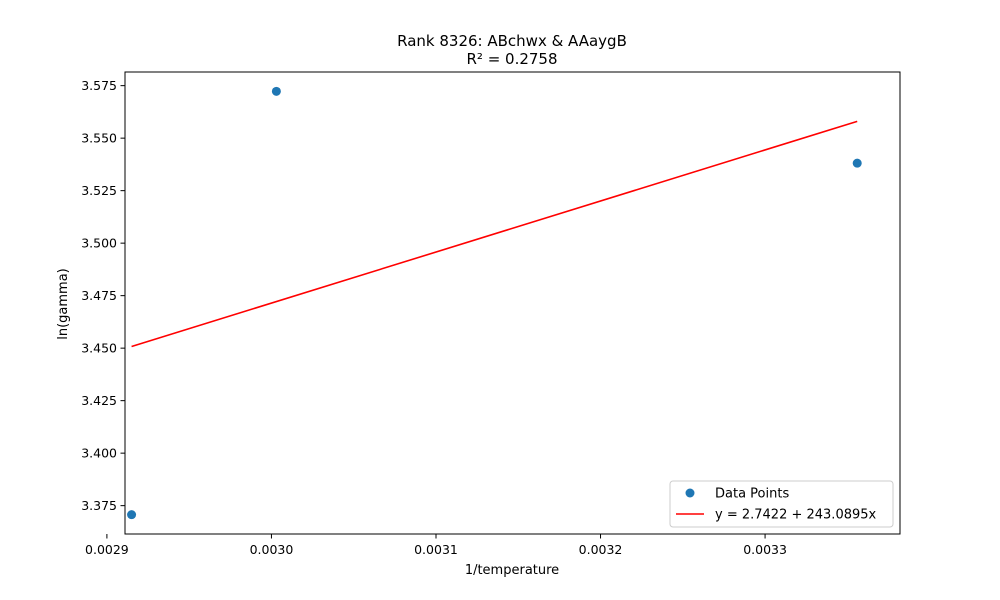 This screenshot has height=600, width=1000. I want to click on y-tick-label: 3.425, so click(99, 400).